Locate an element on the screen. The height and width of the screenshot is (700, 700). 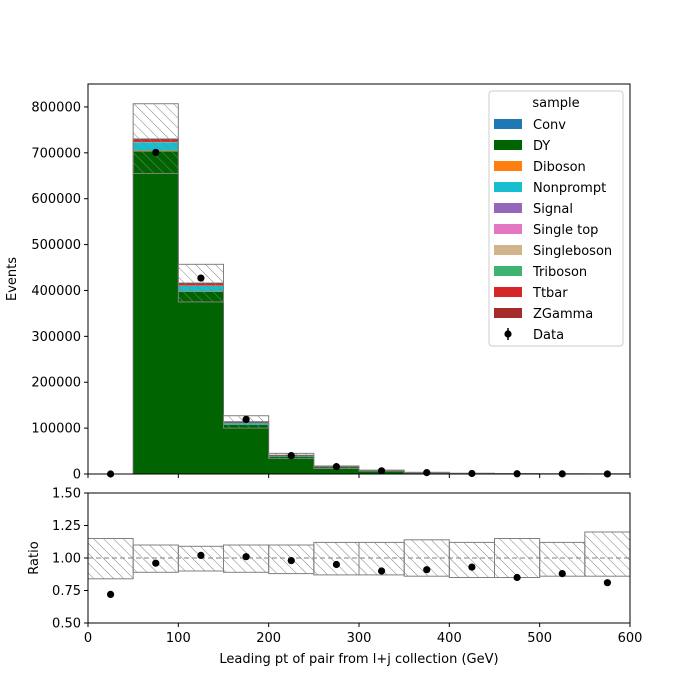
ratio-y-tick-label: 0.75 is located at coordinates (66, 591).